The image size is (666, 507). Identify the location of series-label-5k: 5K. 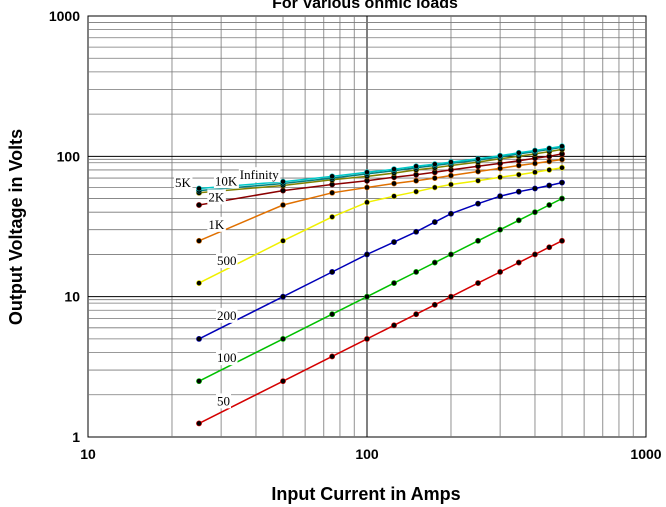
(183, 182).